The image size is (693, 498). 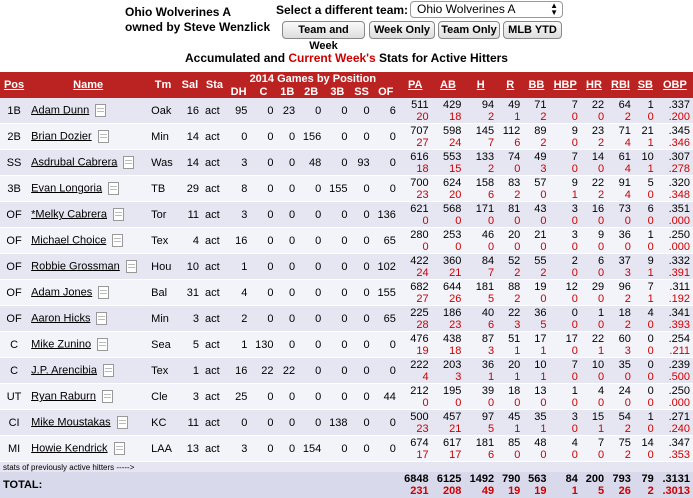 I want to click on team-and-week-button: Team and Week, so click(x=323, y=36).